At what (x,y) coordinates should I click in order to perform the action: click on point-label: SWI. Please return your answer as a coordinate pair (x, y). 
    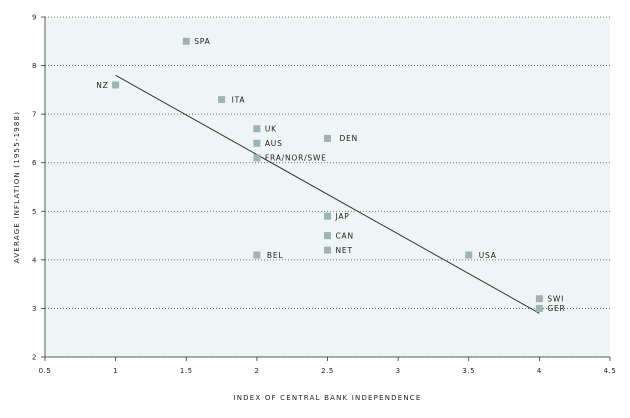
    Looking at the image, I should click on (555, 299).